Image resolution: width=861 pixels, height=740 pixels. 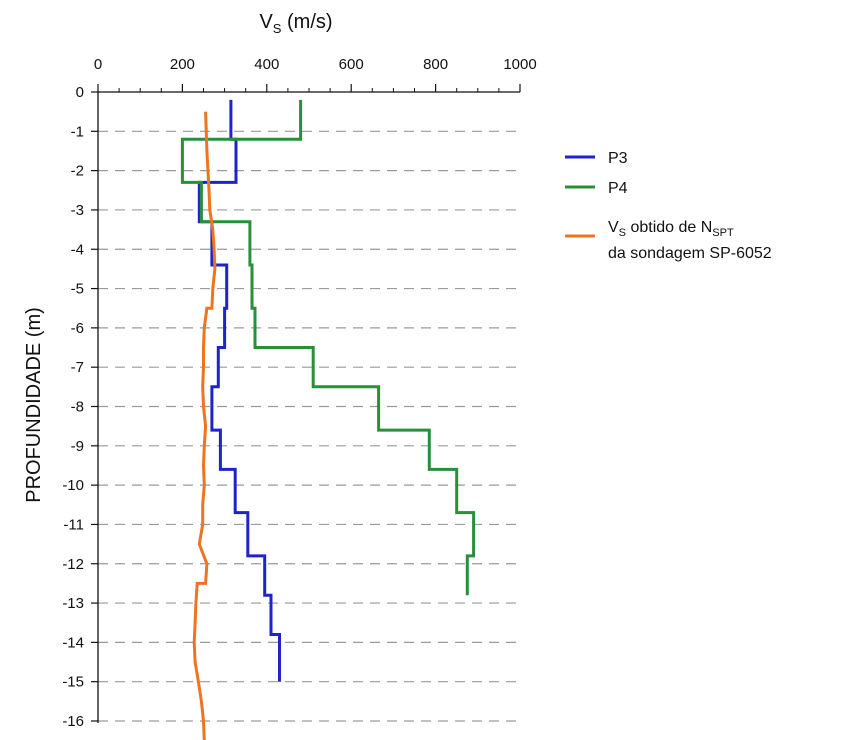 What do you see at coordinates (351, 64) in the screenshot?
I see `x-tick-label: 600` at bounding box center [351, 64].